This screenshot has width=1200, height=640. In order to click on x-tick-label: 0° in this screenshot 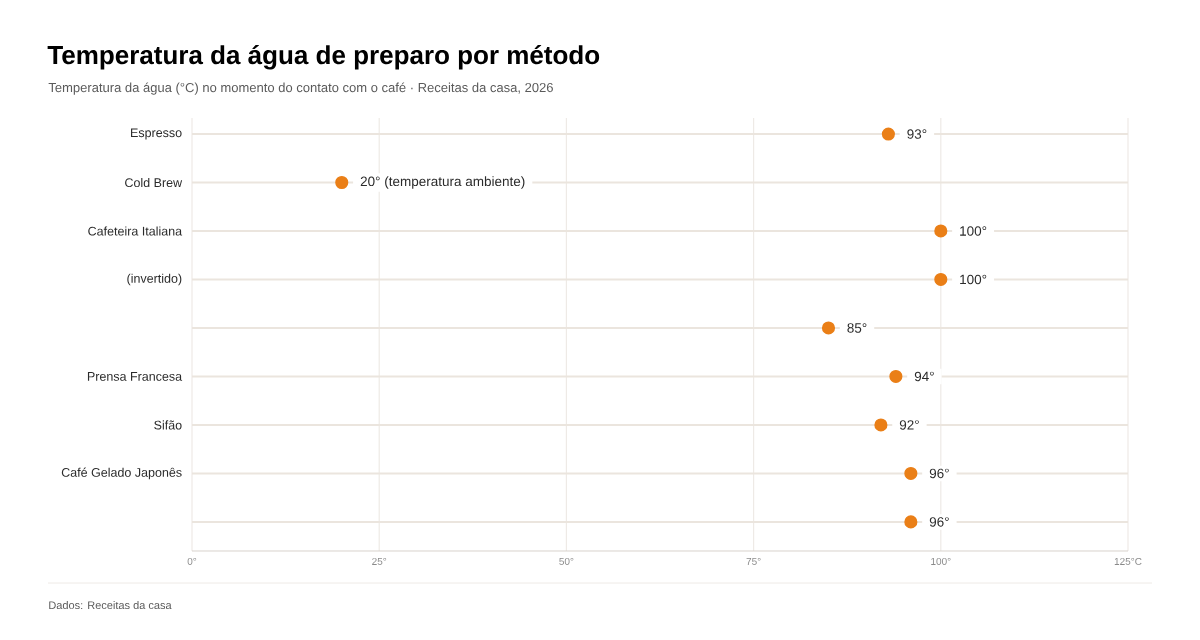, I will do `click(192, 561)`.